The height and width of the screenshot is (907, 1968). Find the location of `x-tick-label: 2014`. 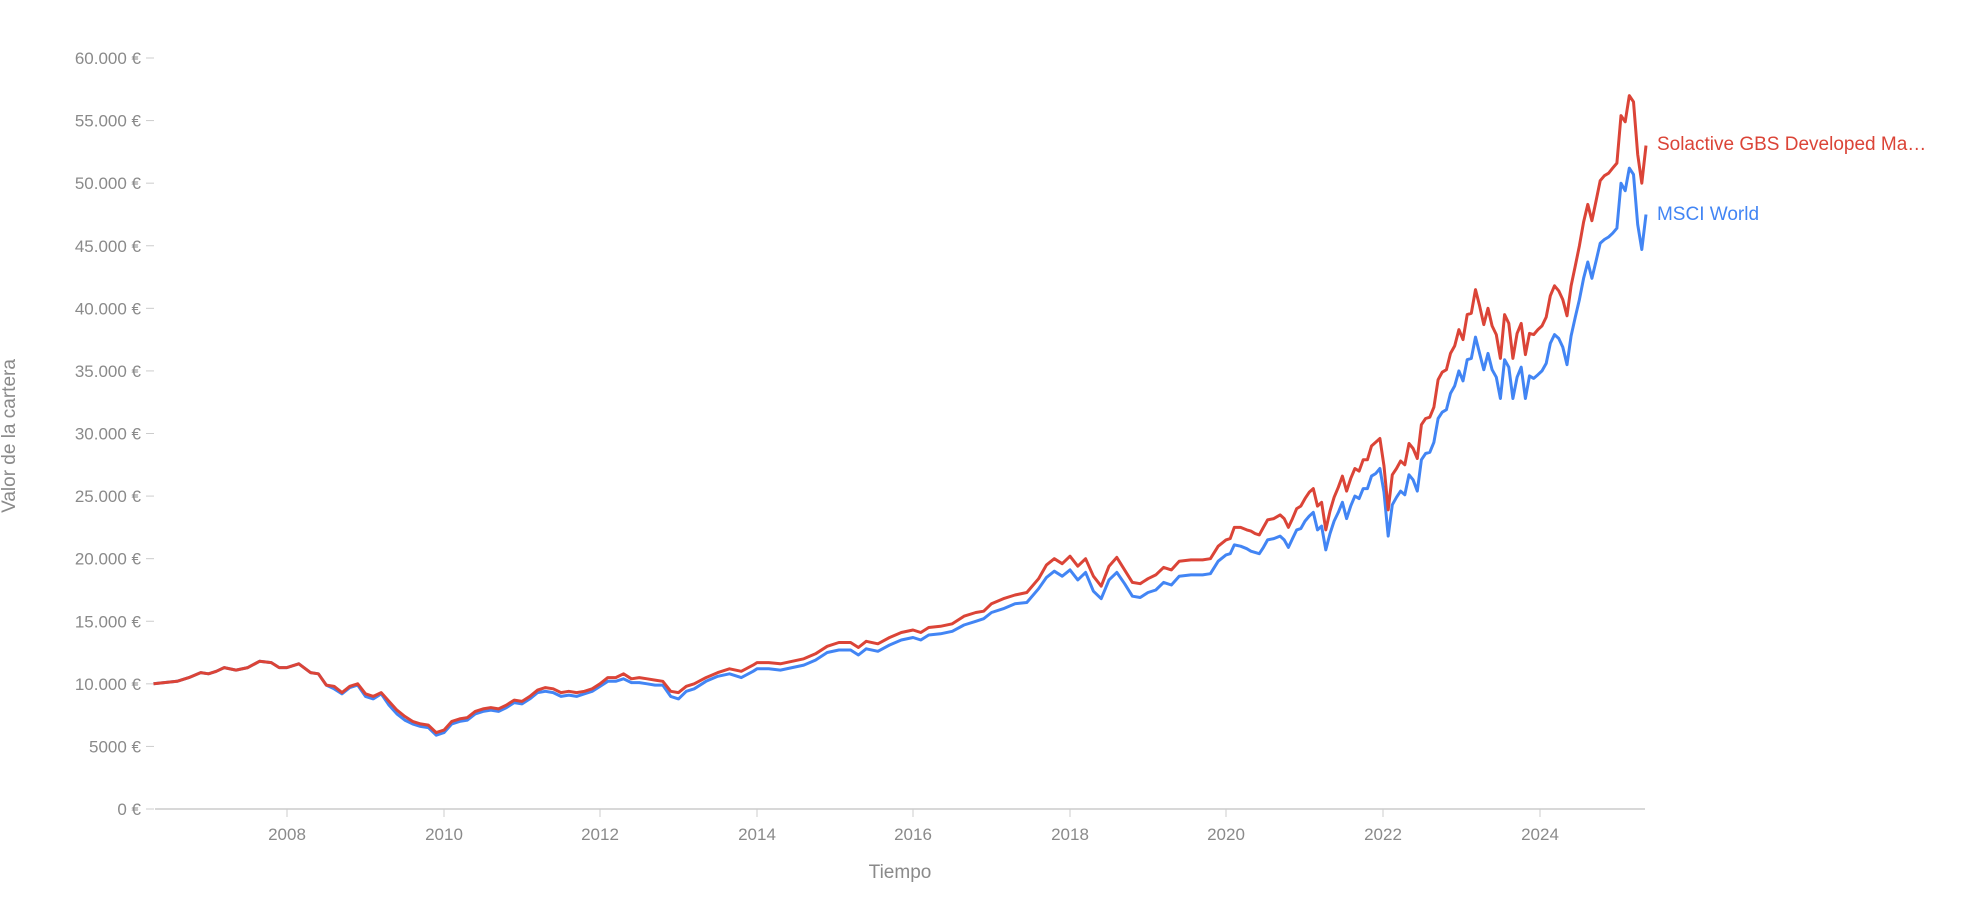

x-tick-label: 2014 is located at coordinates (757, 834).